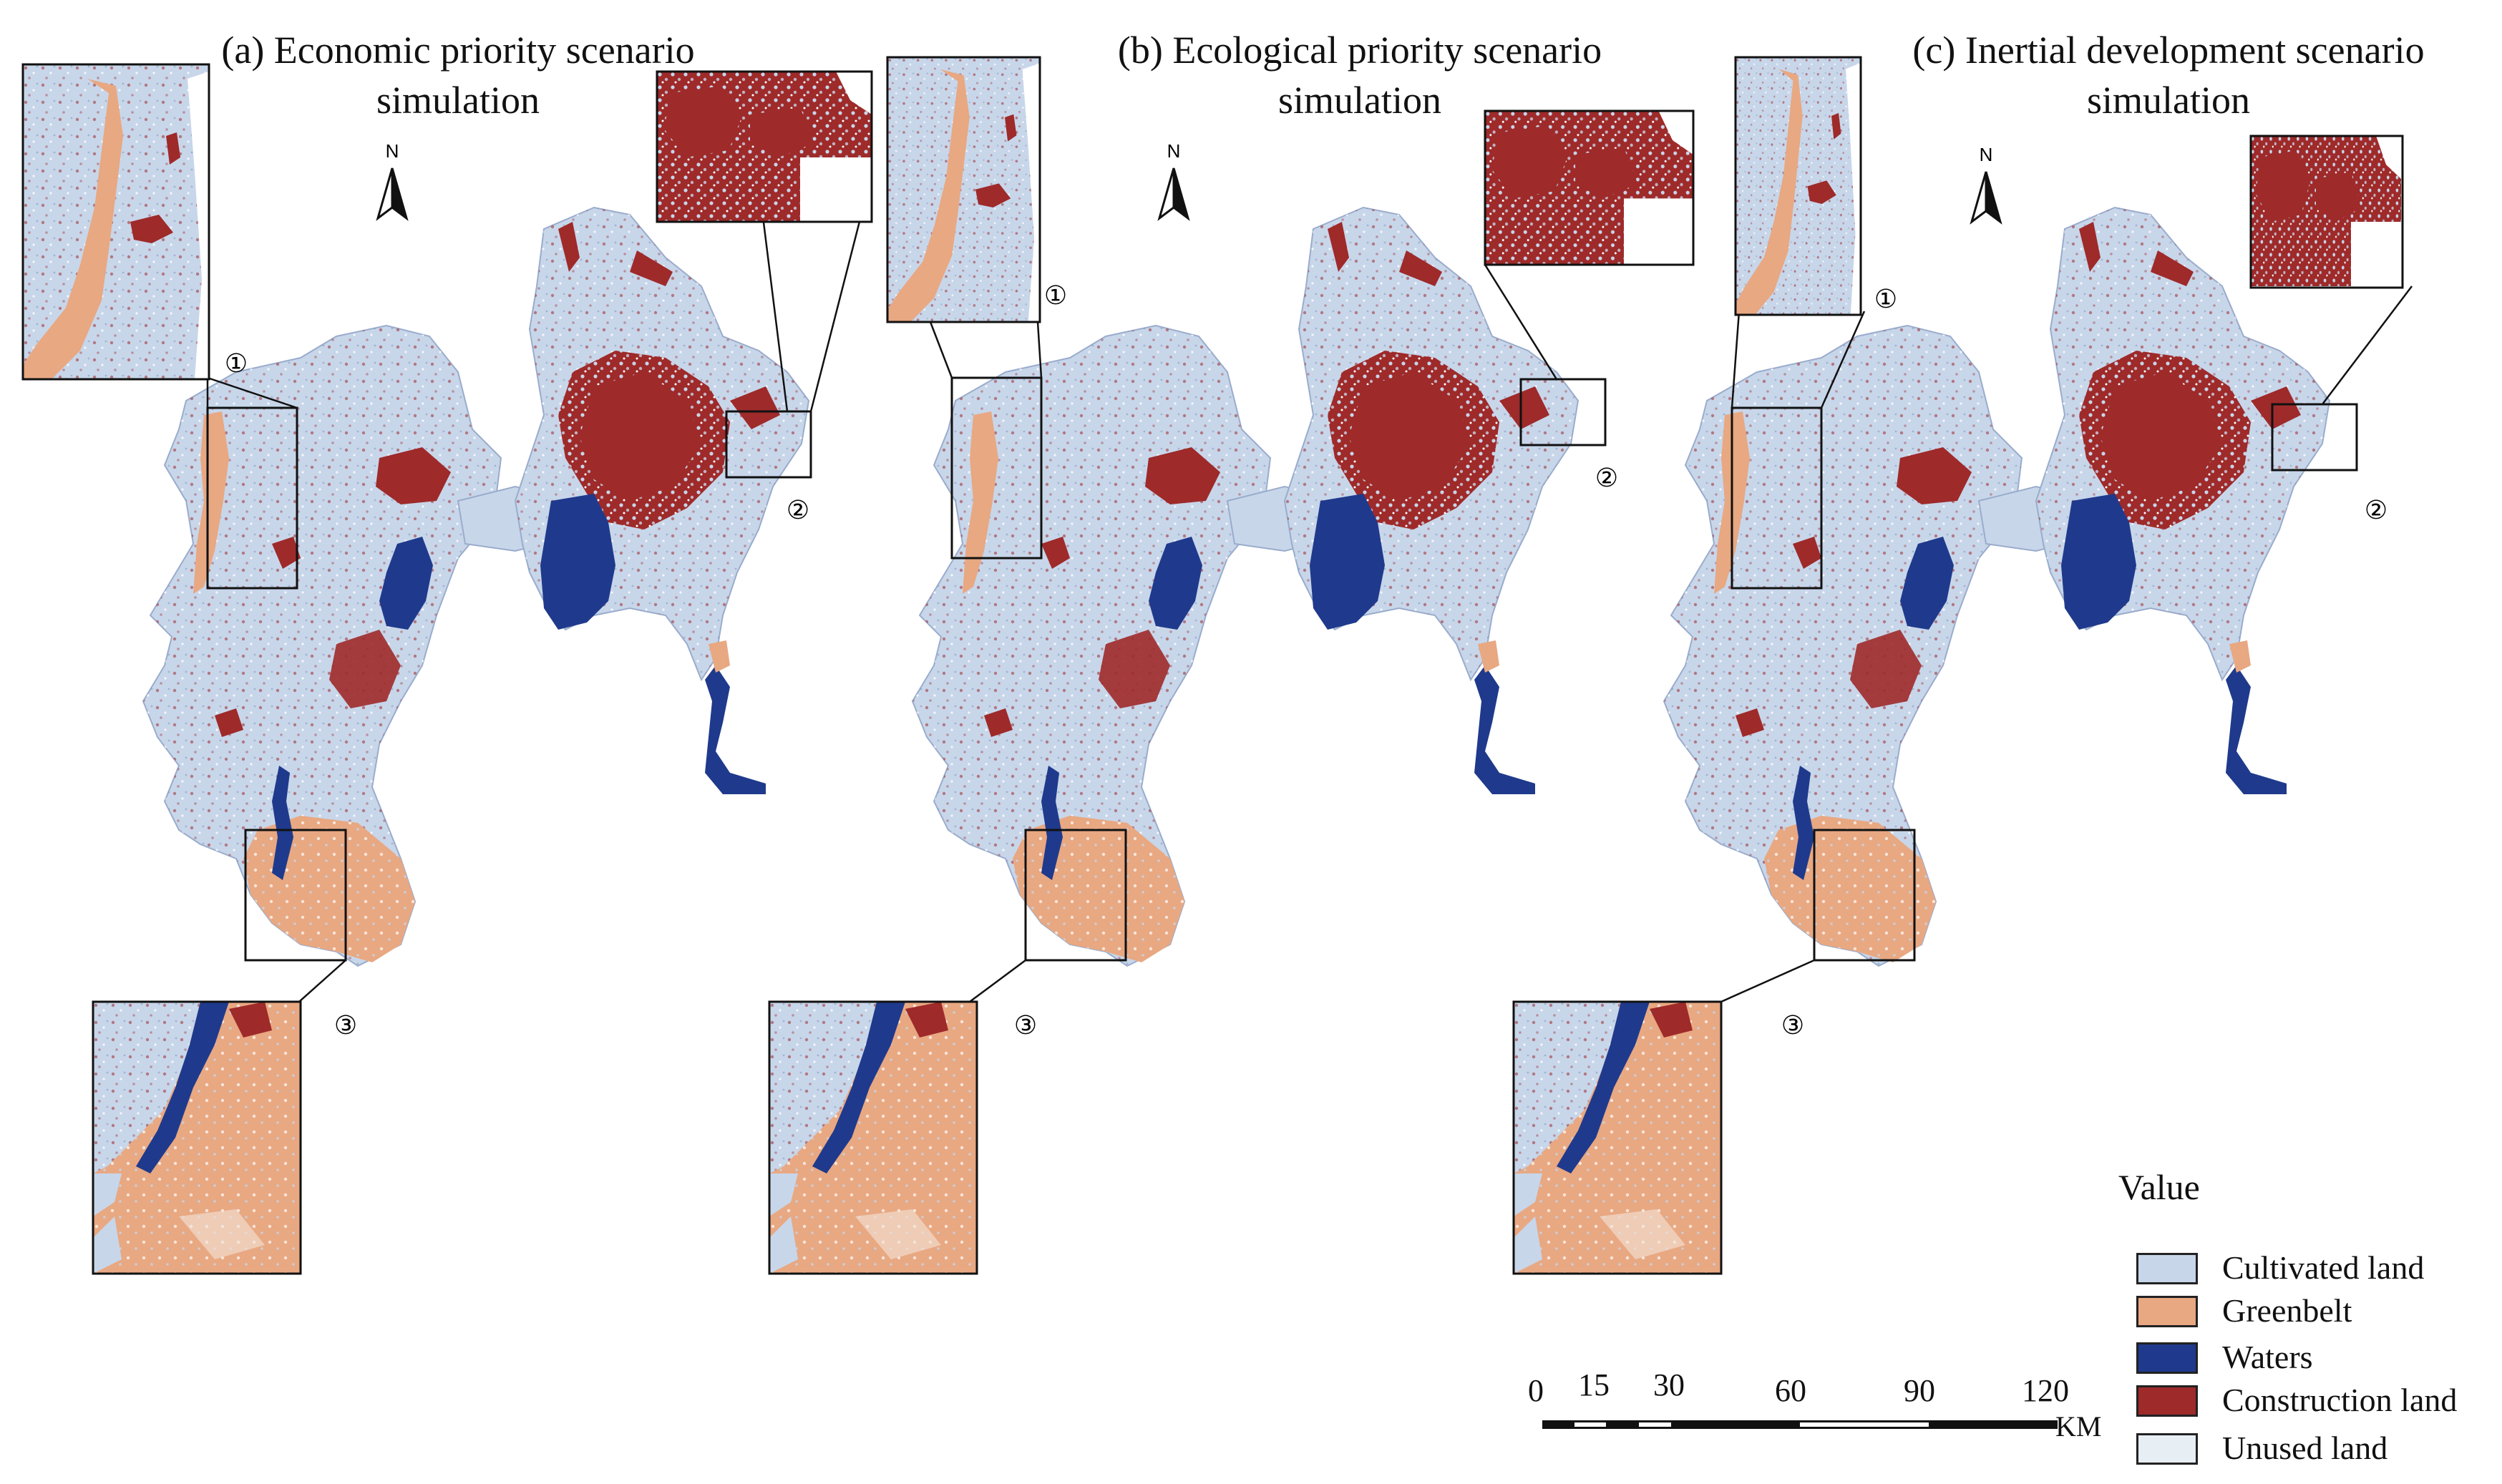 Image resolution: width=2502 pixels, height=1484 pixels. Describe the element at coordinates (2305, 1448) in the screenshot. I see `legend-label: Unused land` at that location.